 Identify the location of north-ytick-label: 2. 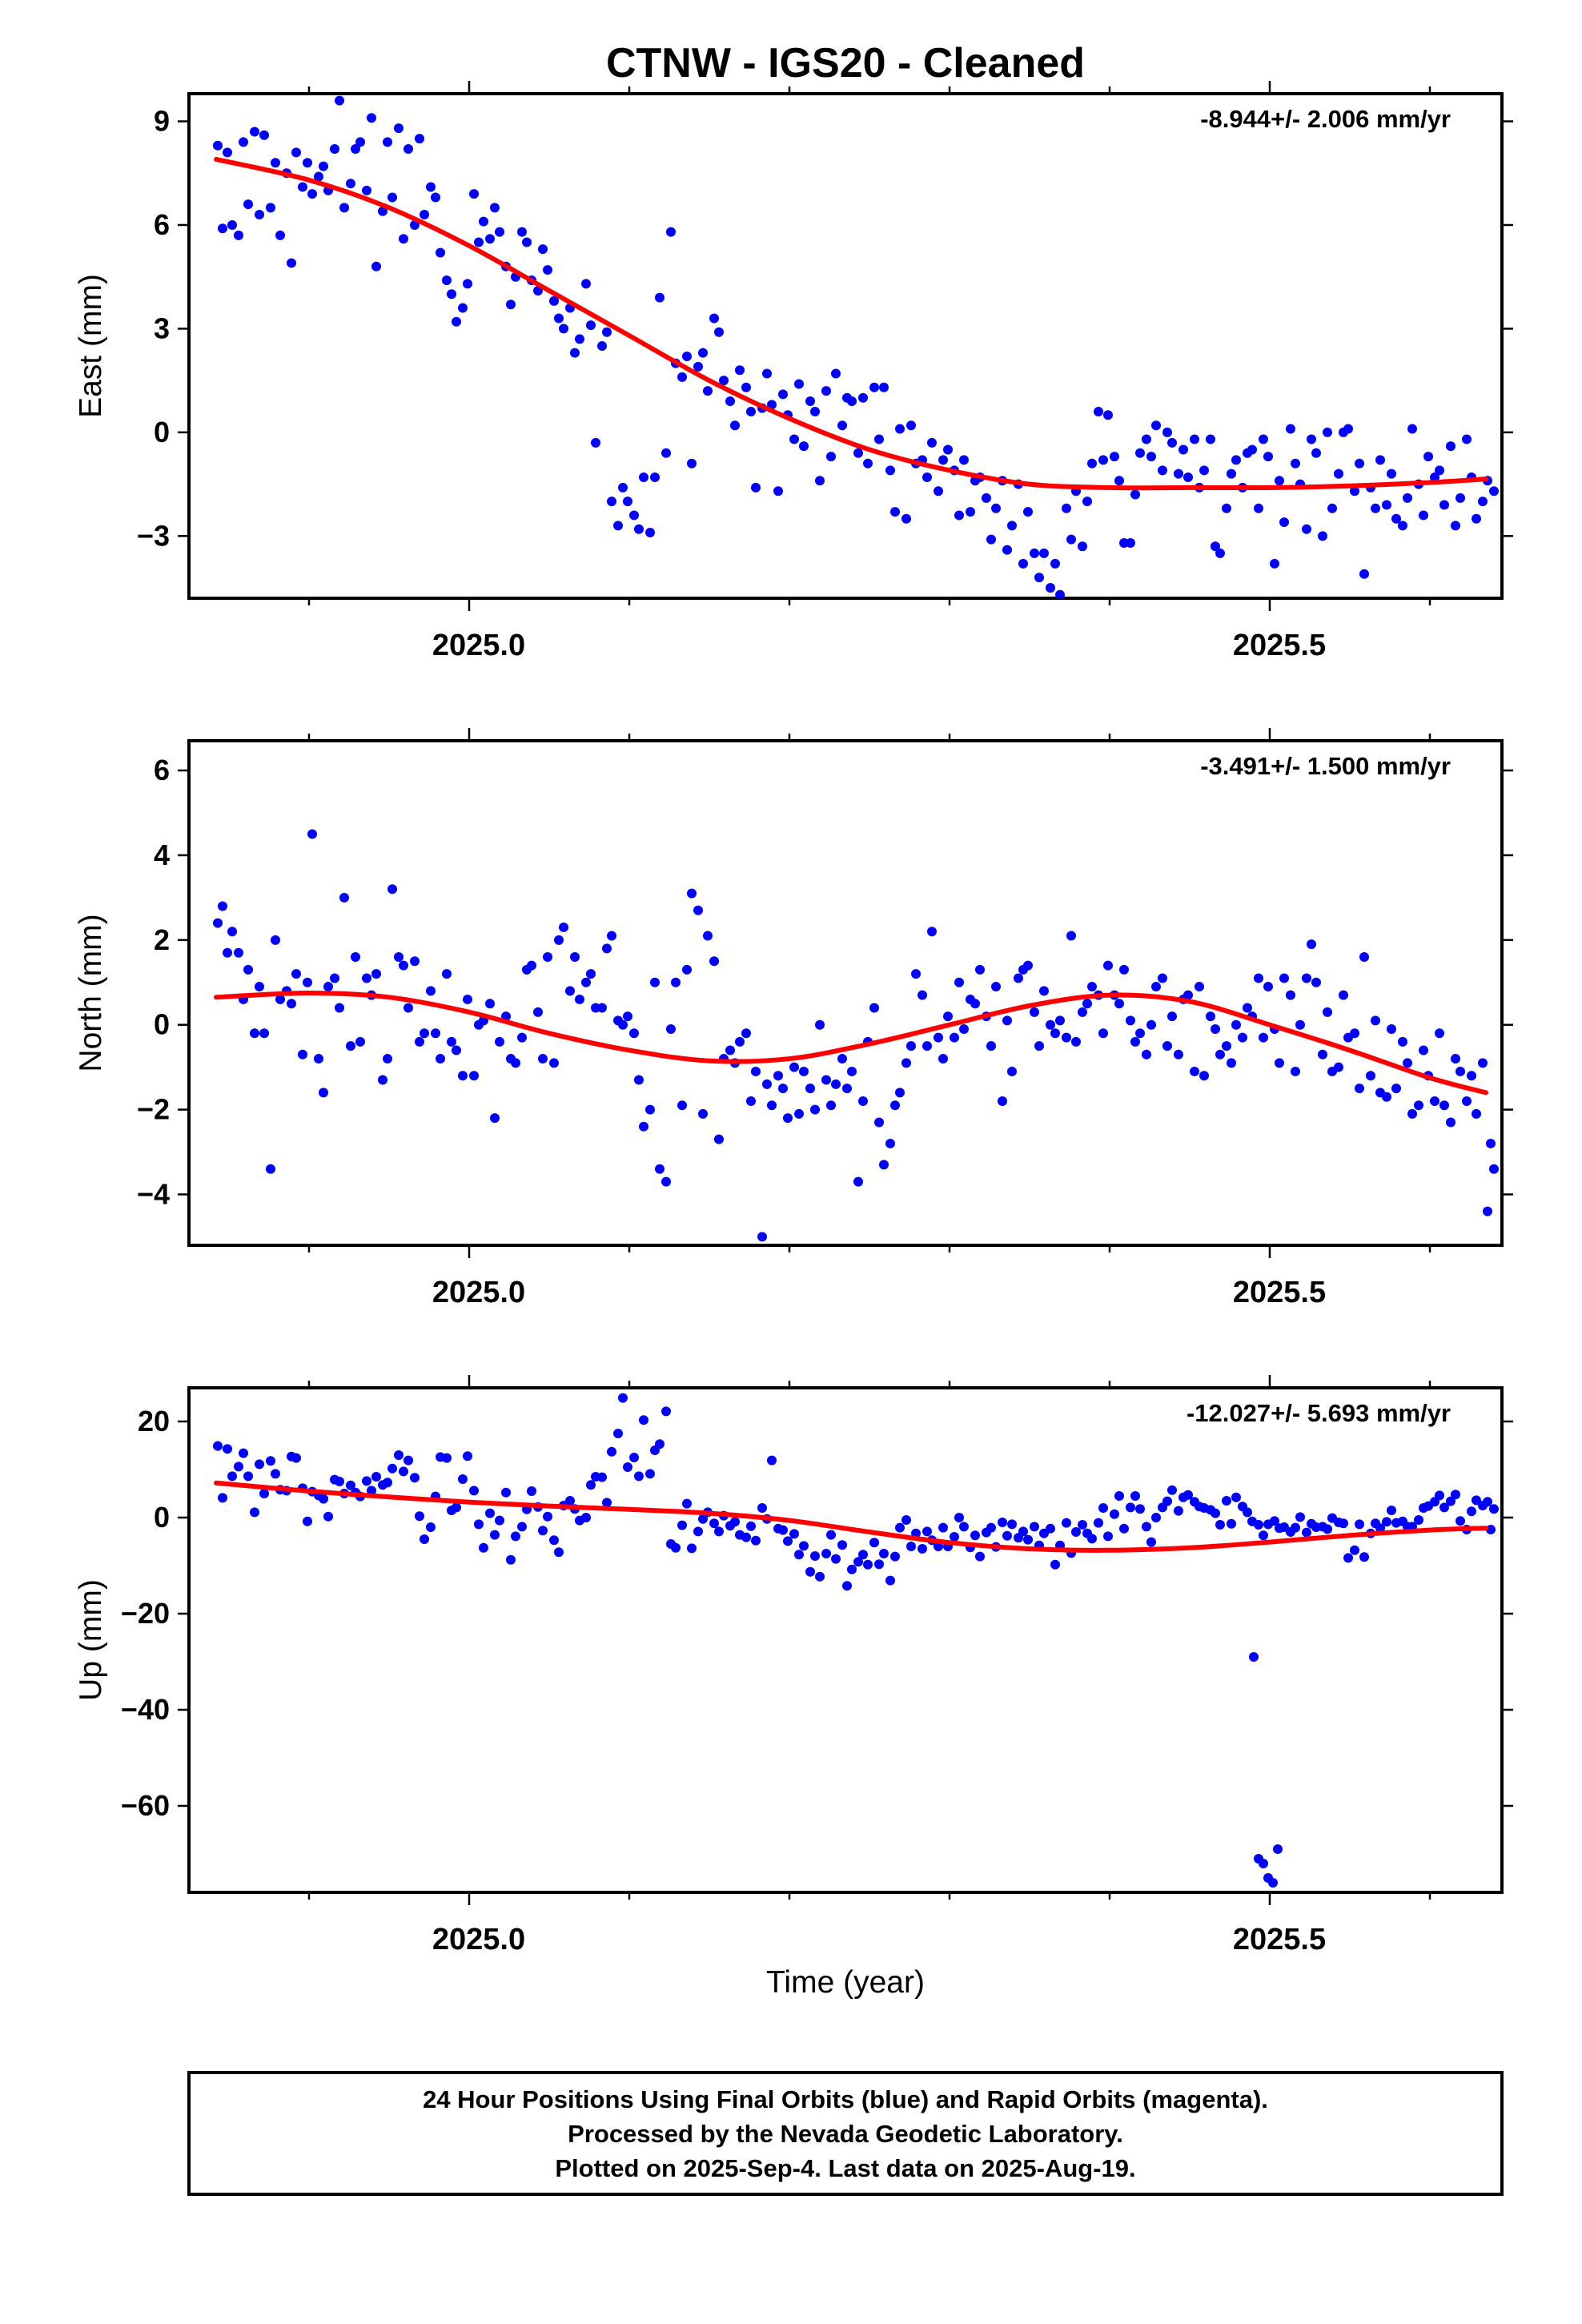
(162, 939).